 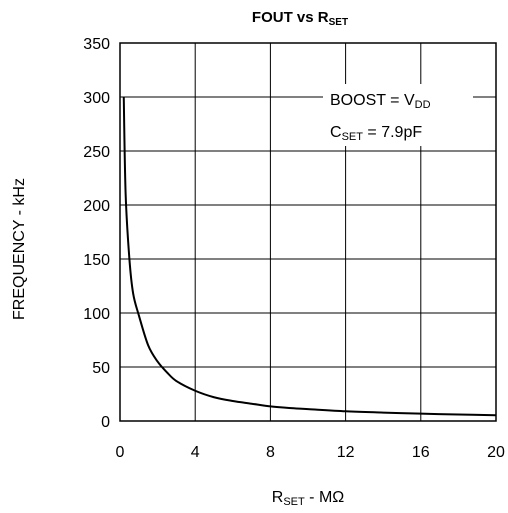 I want to click on x-tick-label: 4, so click(x=195, y=452).